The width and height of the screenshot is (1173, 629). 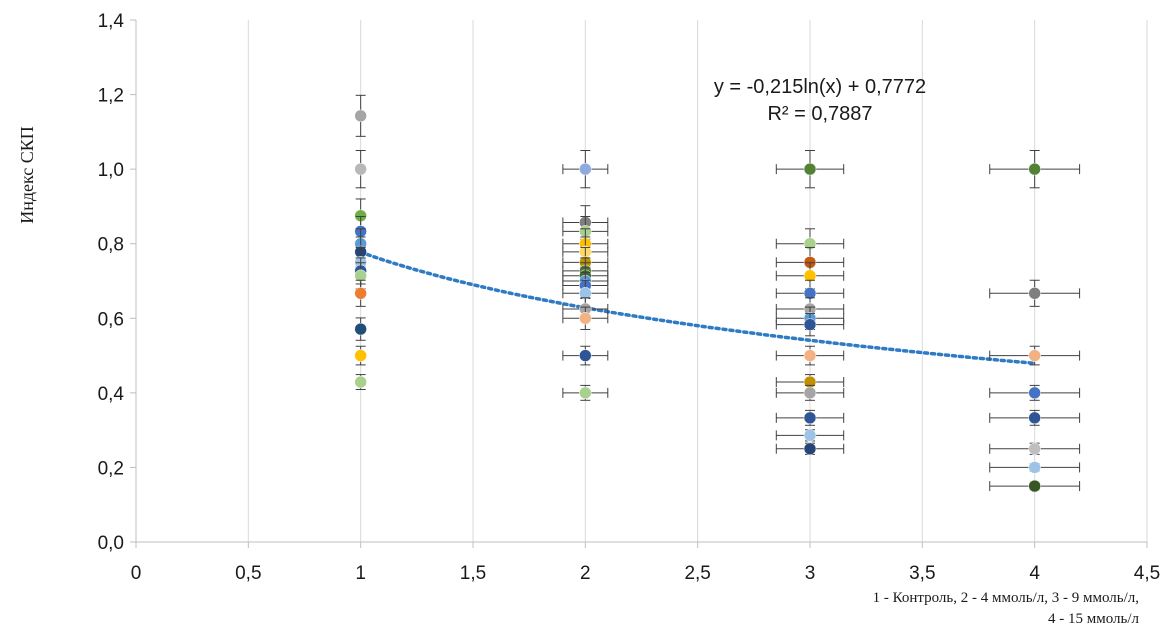 I want to click on y-tick-label: 0,4, so click(x=111, y=394).